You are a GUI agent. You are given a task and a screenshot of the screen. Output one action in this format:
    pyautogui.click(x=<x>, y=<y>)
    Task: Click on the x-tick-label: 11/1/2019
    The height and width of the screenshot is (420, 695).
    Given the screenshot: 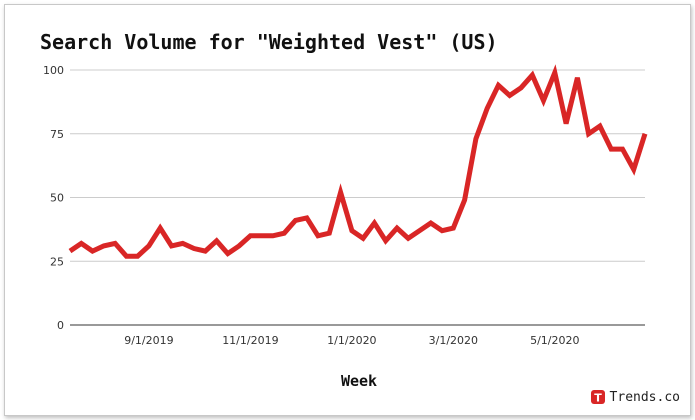 What is the action you would take?
    pyautogui.click(x=250, y=340)
    